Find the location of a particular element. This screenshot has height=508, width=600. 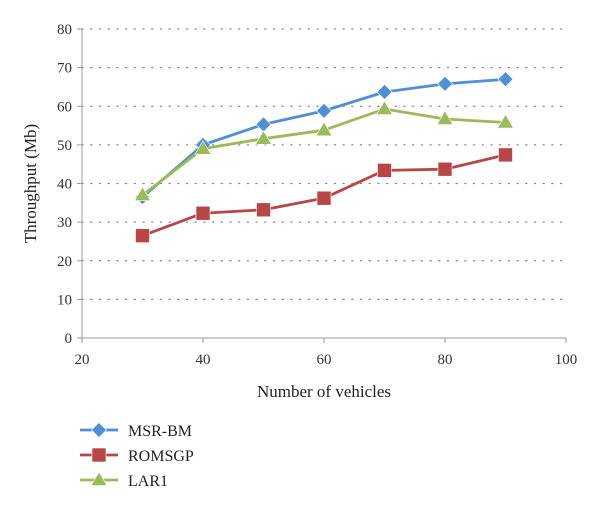

legend-label-lar1: LAR1 is located at coordinates (148, 481).